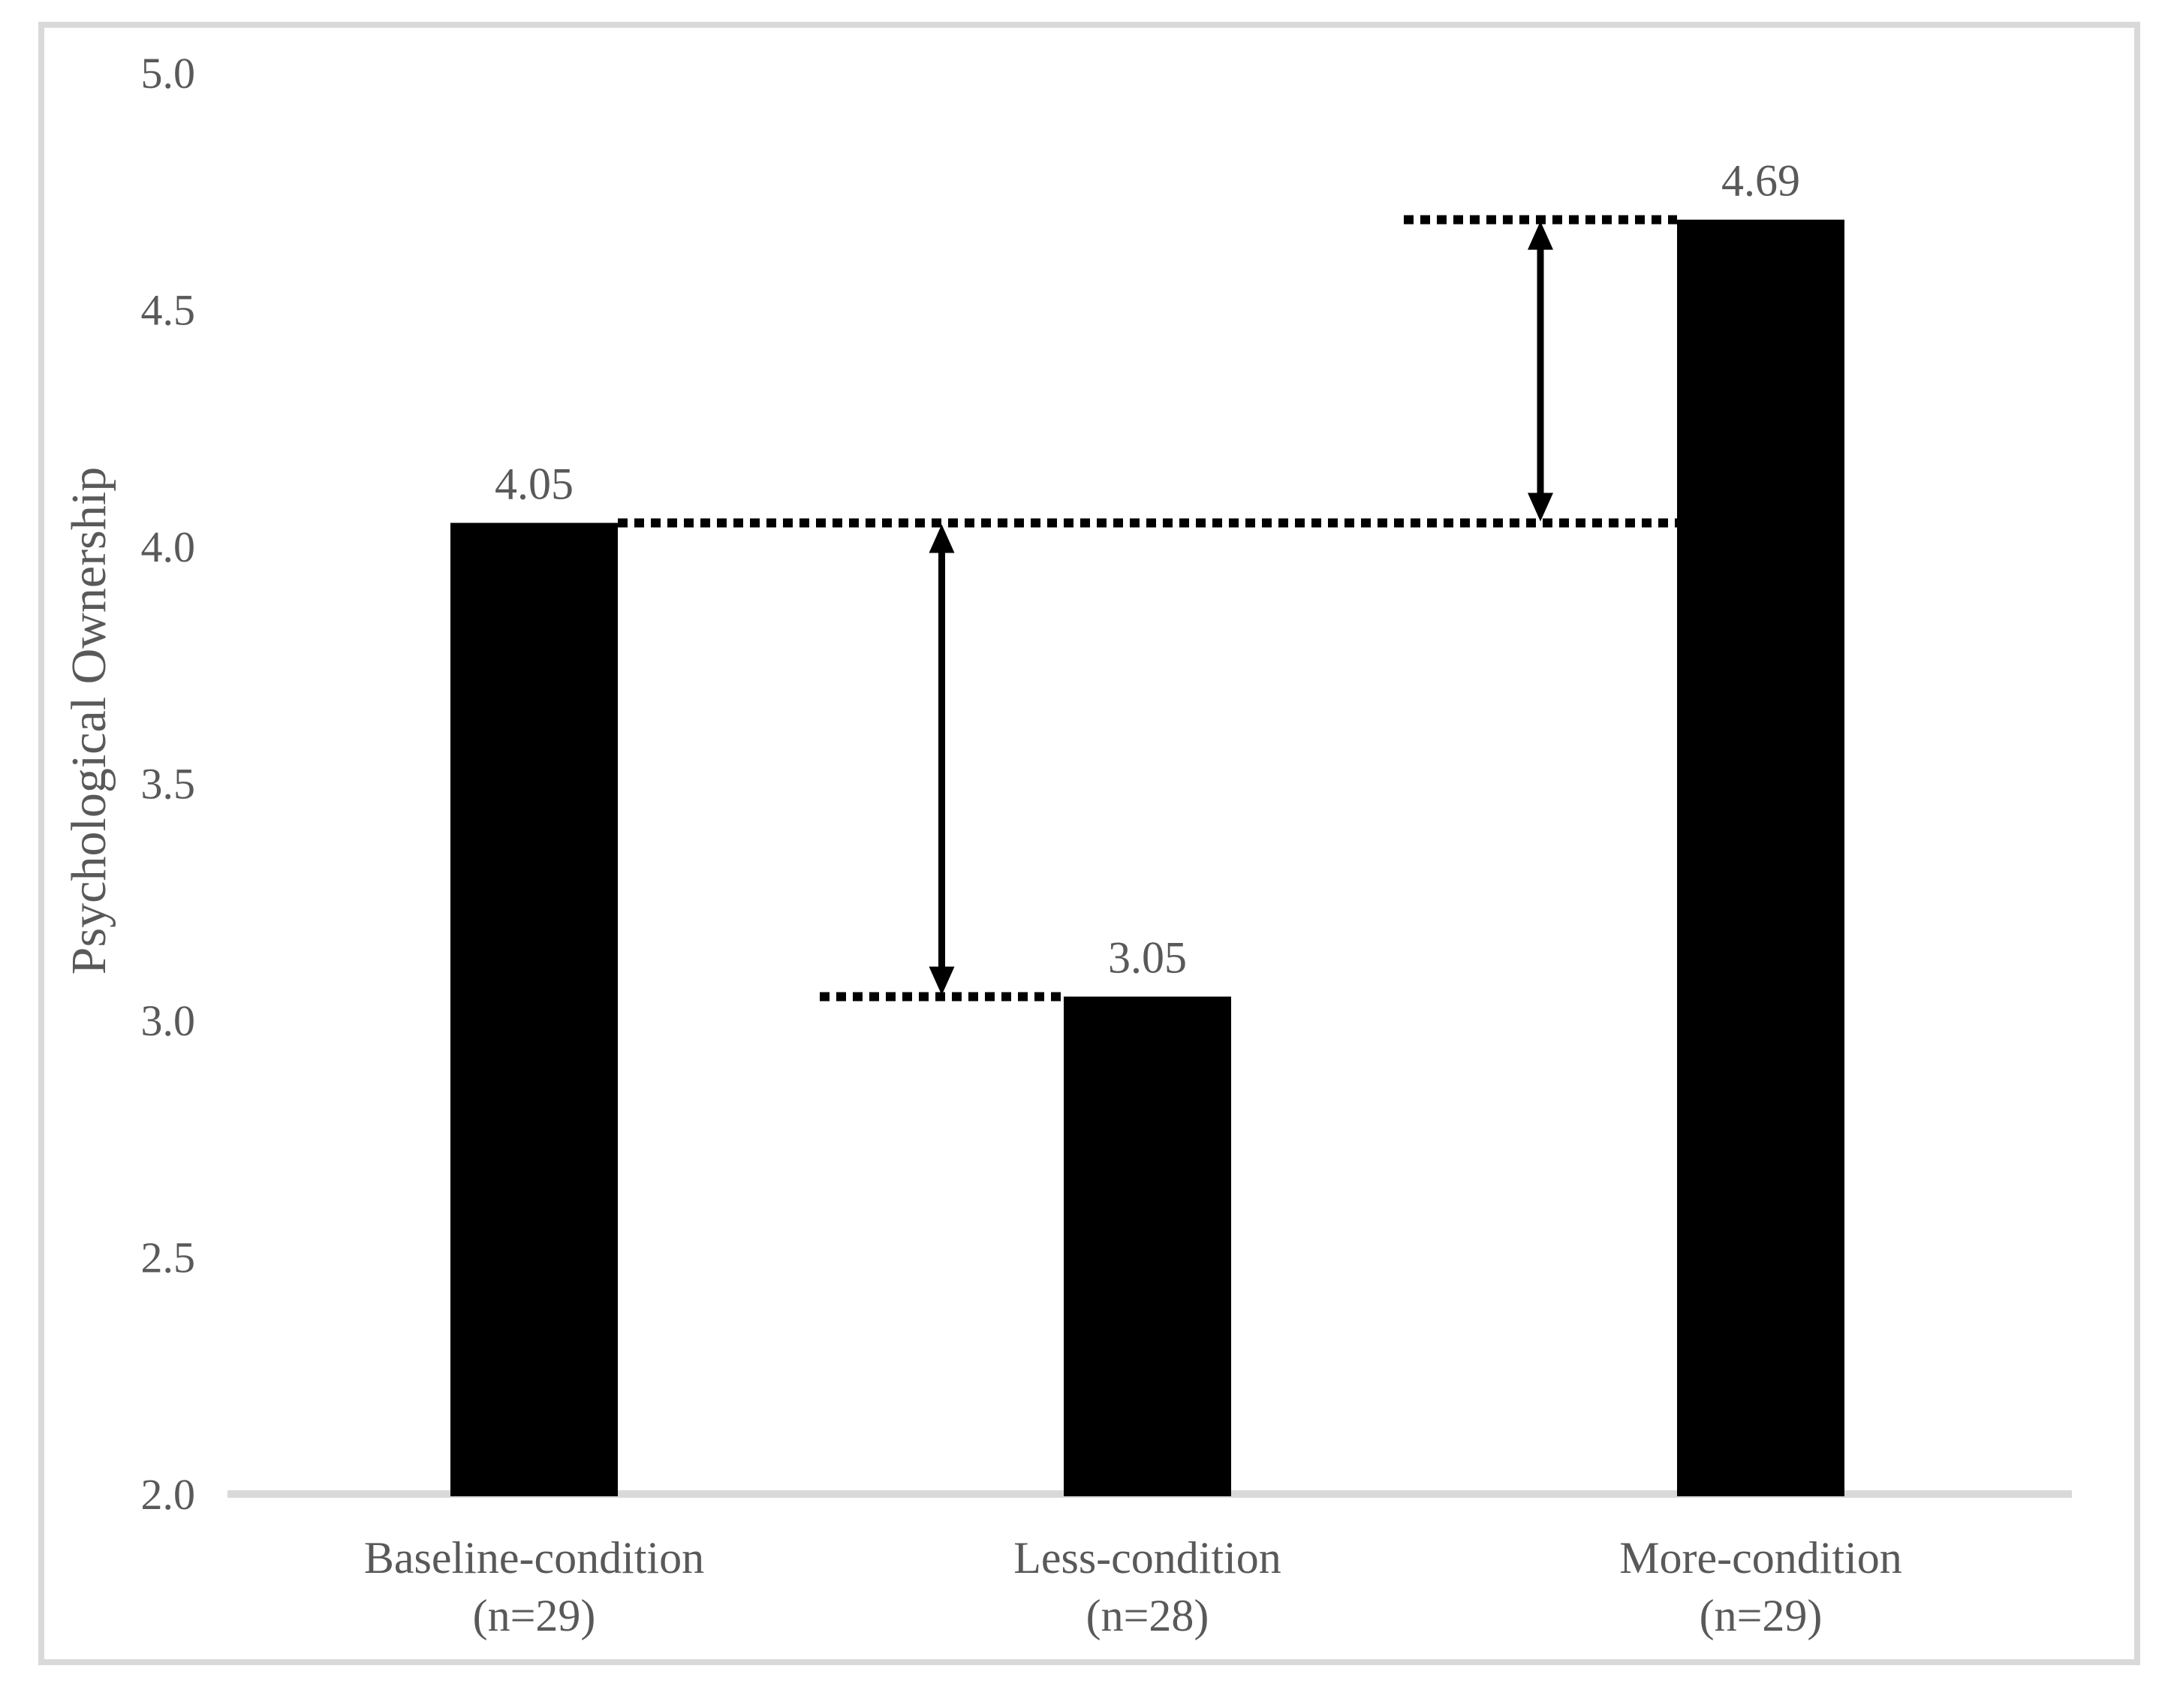  I want to click on y-tick-label-4-0: 4.0, so click(168, 547).